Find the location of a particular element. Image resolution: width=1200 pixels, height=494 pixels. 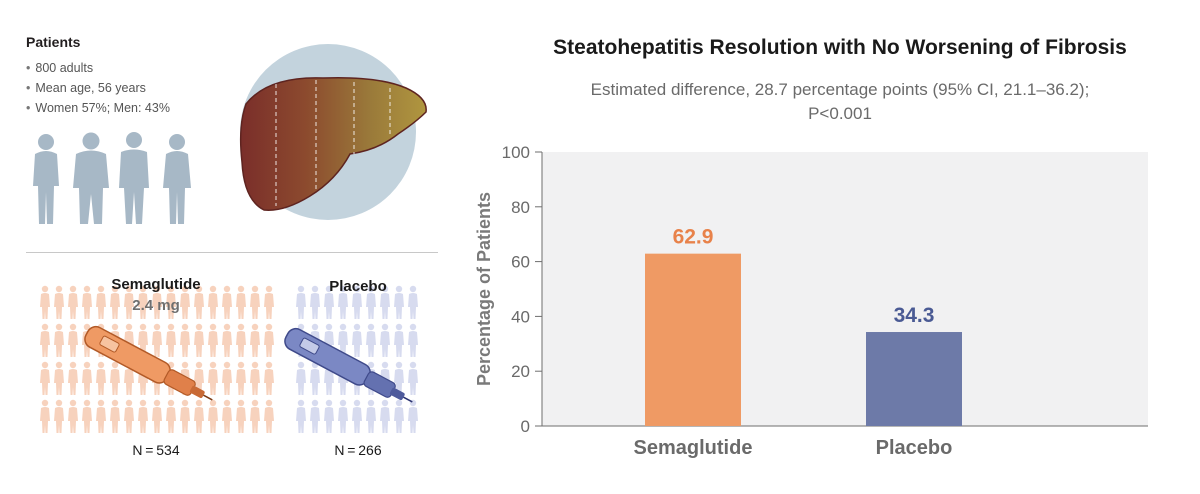

patients-item-sex: Women 57%; Men: 43% is located at coordinates (126, 108).